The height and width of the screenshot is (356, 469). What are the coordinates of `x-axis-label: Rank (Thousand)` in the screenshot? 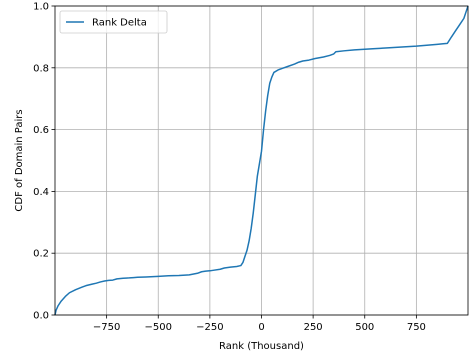 It's located at (261, 346).